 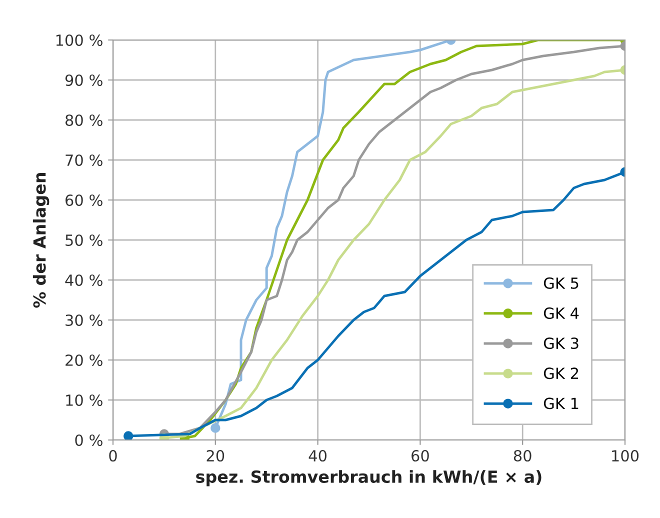 I want to click on y-tick-label: 30 %, so click(x=84, y=320).